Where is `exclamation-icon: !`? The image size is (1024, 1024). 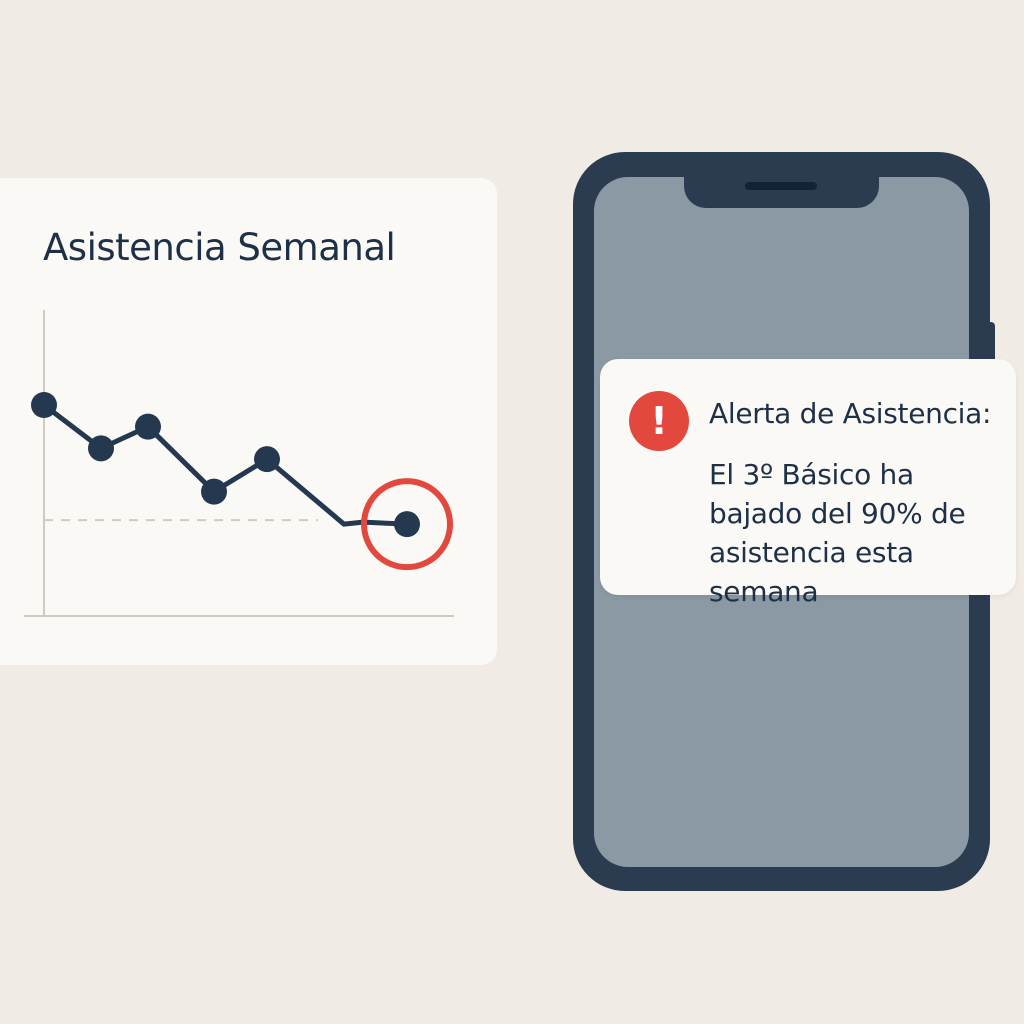
exclamation-icon: ! is located at coordinates (659, 421).